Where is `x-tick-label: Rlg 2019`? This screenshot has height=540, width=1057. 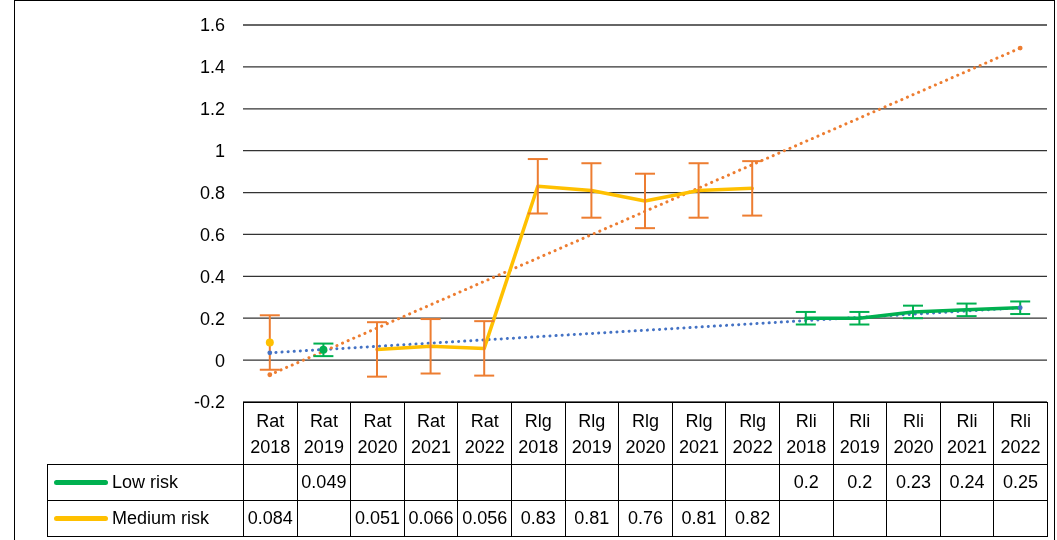
x-tick-label: Rlg 2019 is located at coordinates (592, 433).